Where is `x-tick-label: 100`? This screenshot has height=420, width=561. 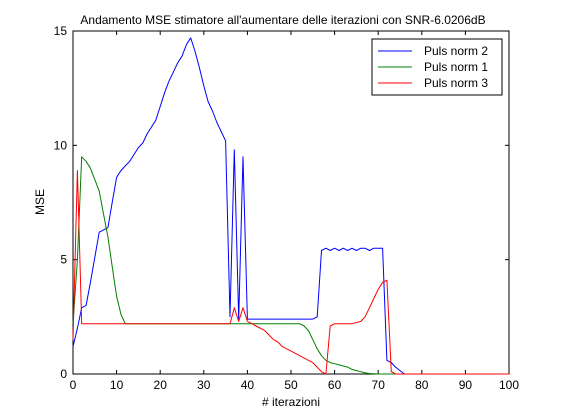
x-tick-label: 100 is located at coordinates (509, 385).